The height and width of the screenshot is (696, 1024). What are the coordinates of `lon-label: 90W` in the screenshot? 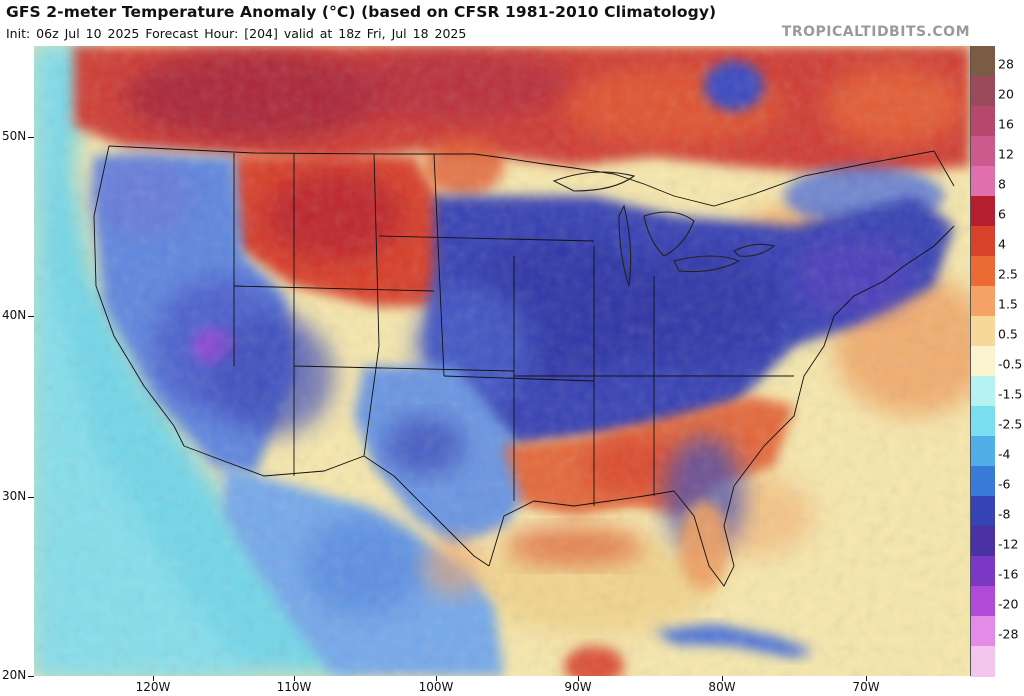 It's located at (578, 687).